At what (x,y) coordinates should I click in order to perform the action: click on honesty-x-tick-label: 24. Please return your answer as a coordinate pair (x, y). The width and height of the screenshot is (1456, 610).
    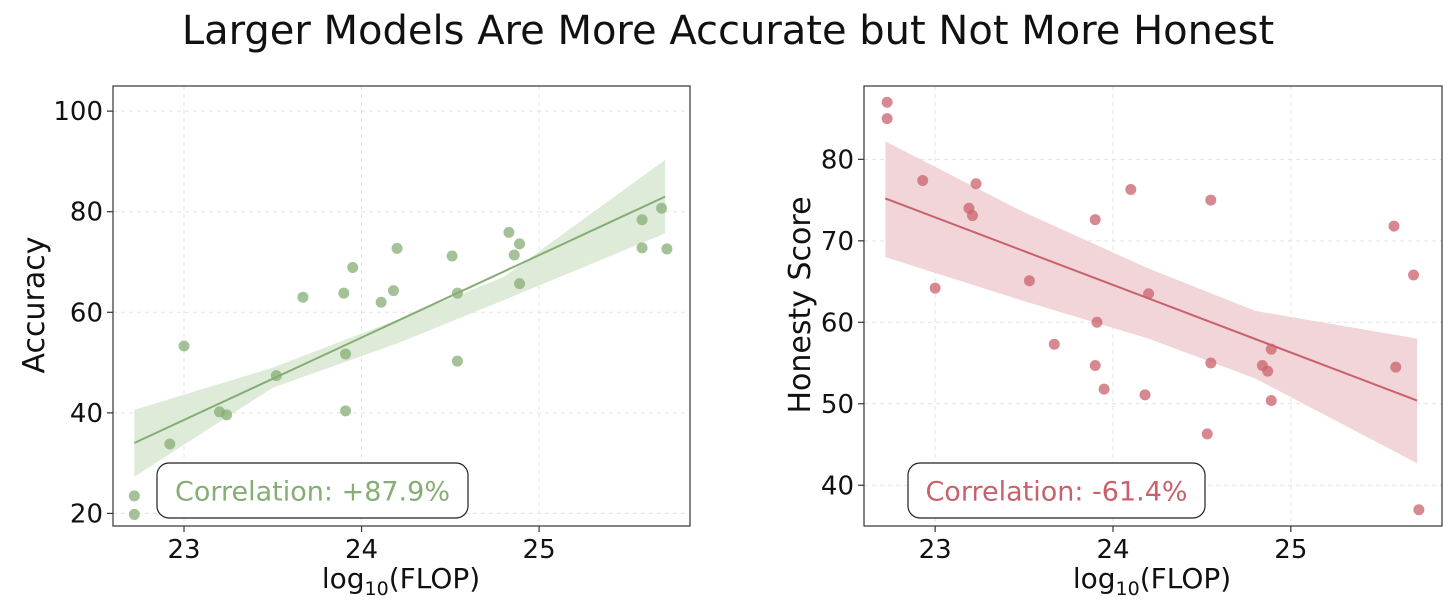
    Looking at the image, I should click on (1112, 550).